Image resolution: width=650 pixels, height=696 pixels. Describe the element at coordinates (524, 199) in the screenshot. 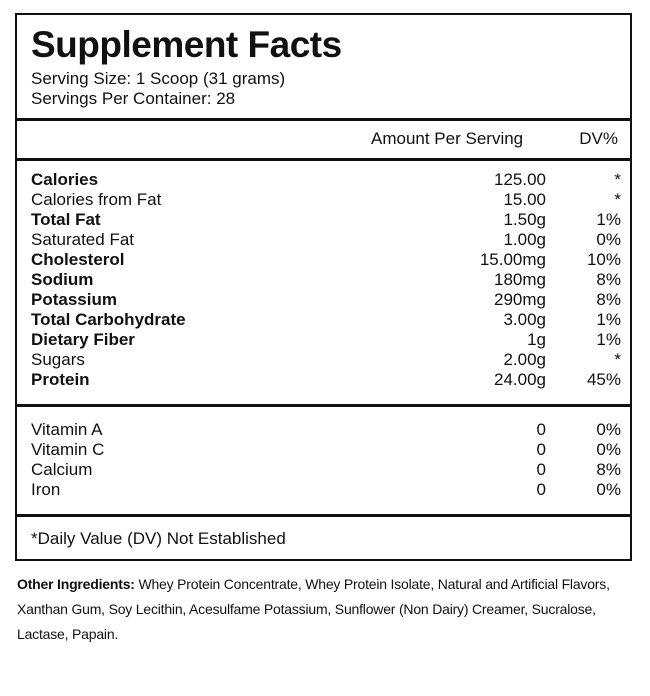

I see `nutrient-amount: 15.00` at that location.